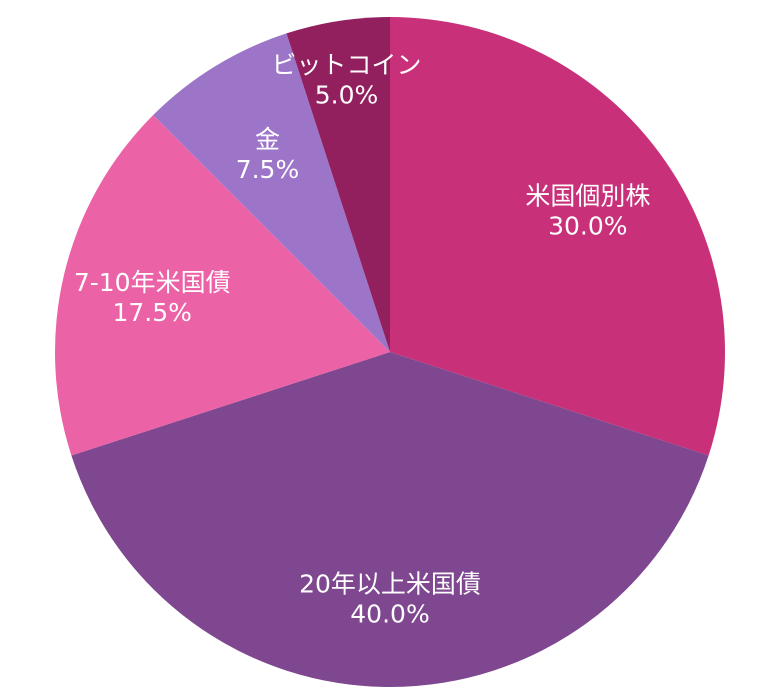  What do you see at coordinates (347, 94) in the screenshot?
I see `slice-percent-label: 5.0%` at bounding box center [347, 94].